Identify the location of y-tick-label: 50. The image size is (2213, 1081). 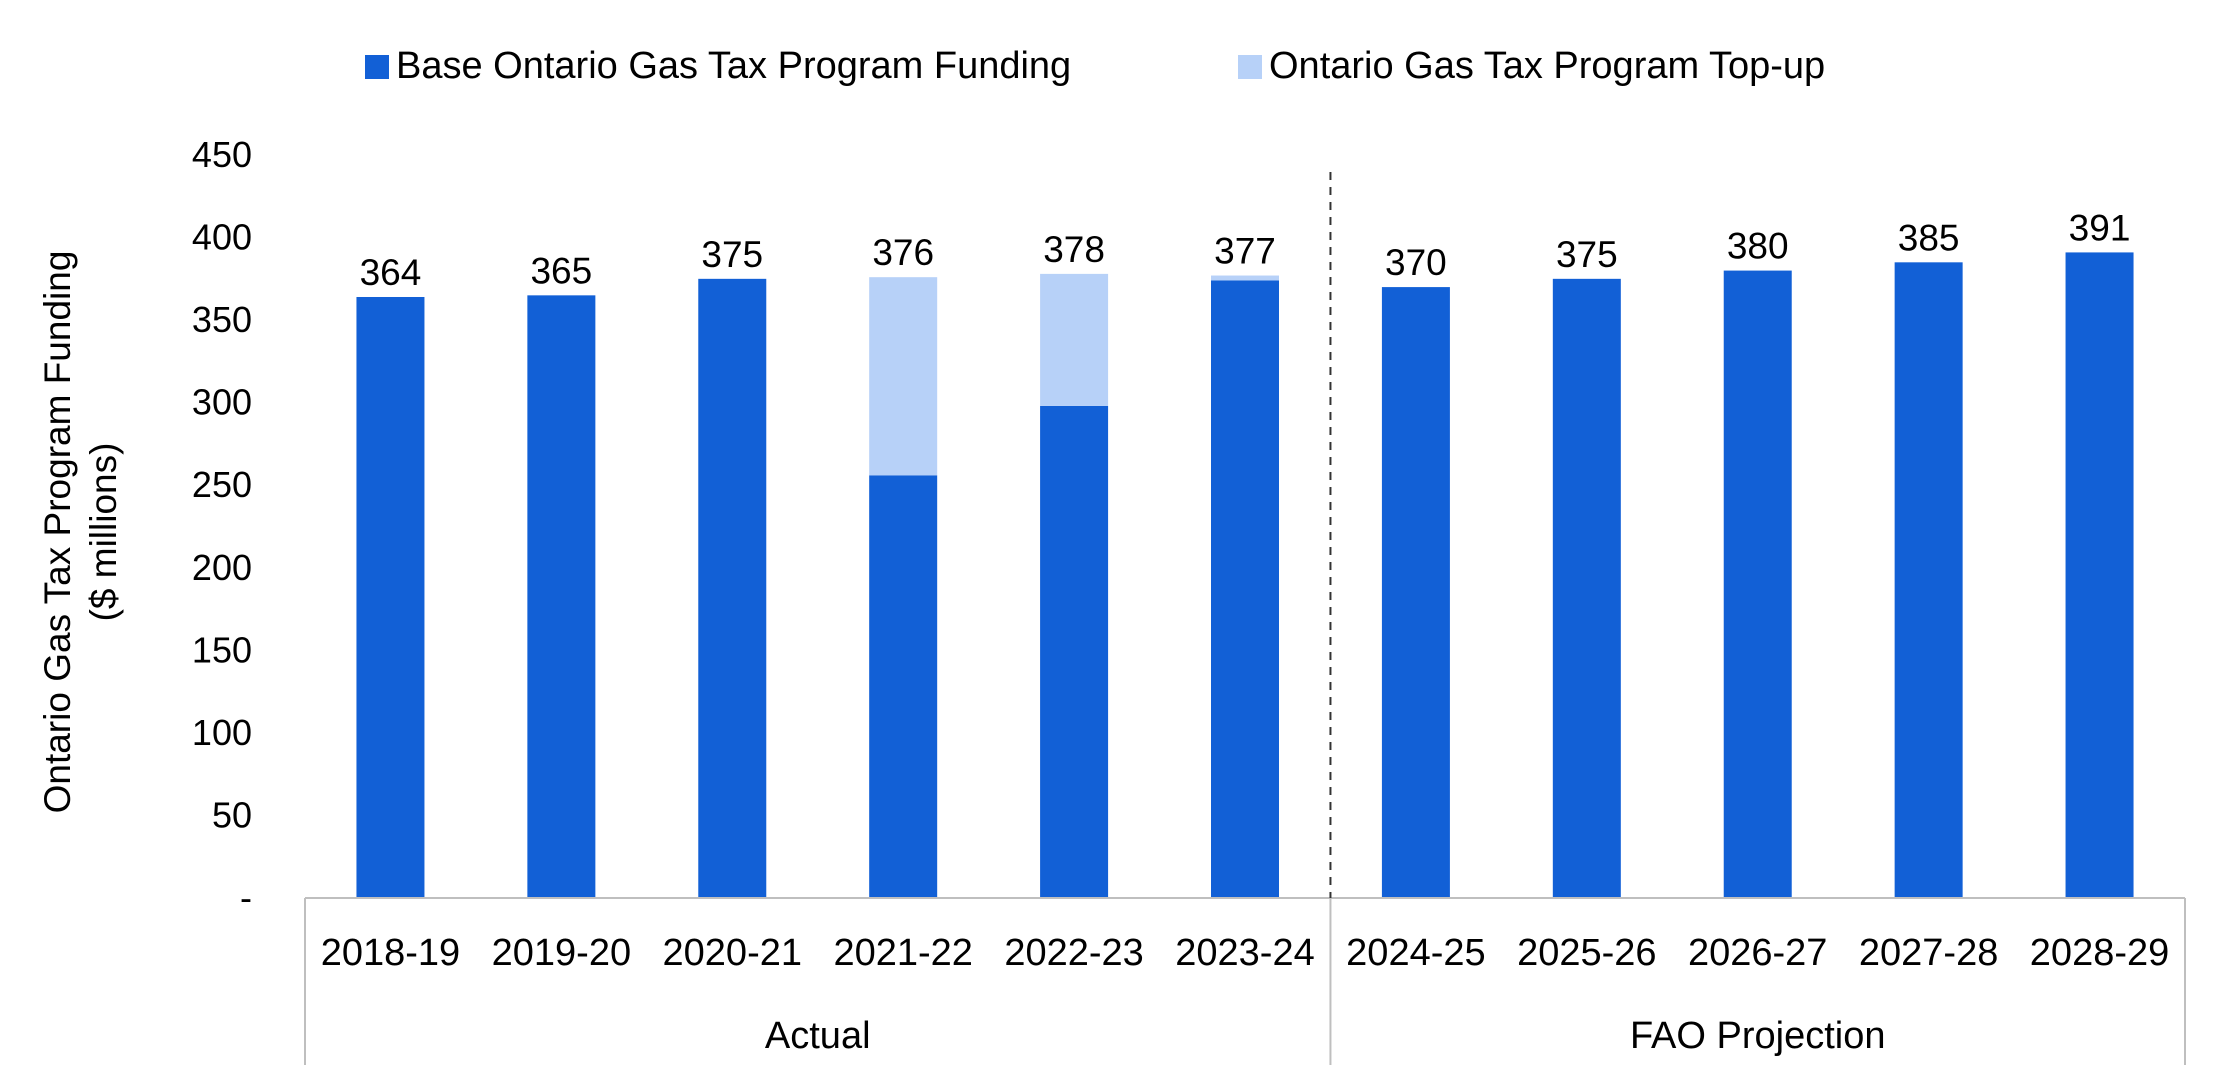
(232, 814).